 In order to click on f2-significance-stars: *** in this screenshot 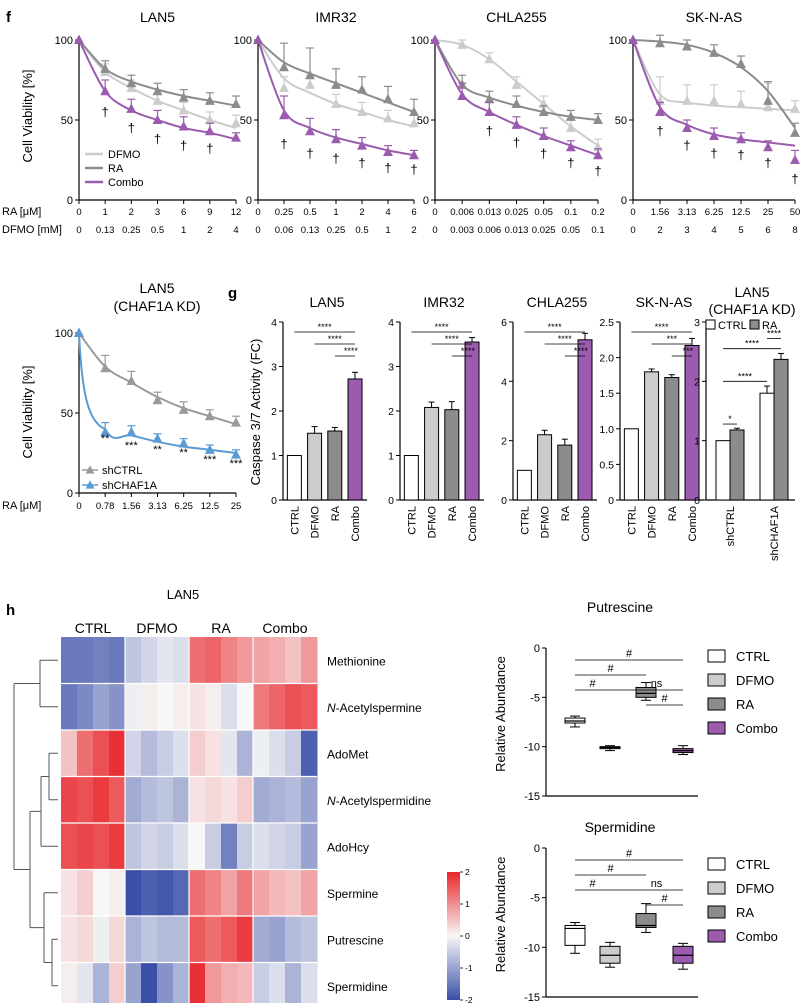, I will do `click(132, 446)`.